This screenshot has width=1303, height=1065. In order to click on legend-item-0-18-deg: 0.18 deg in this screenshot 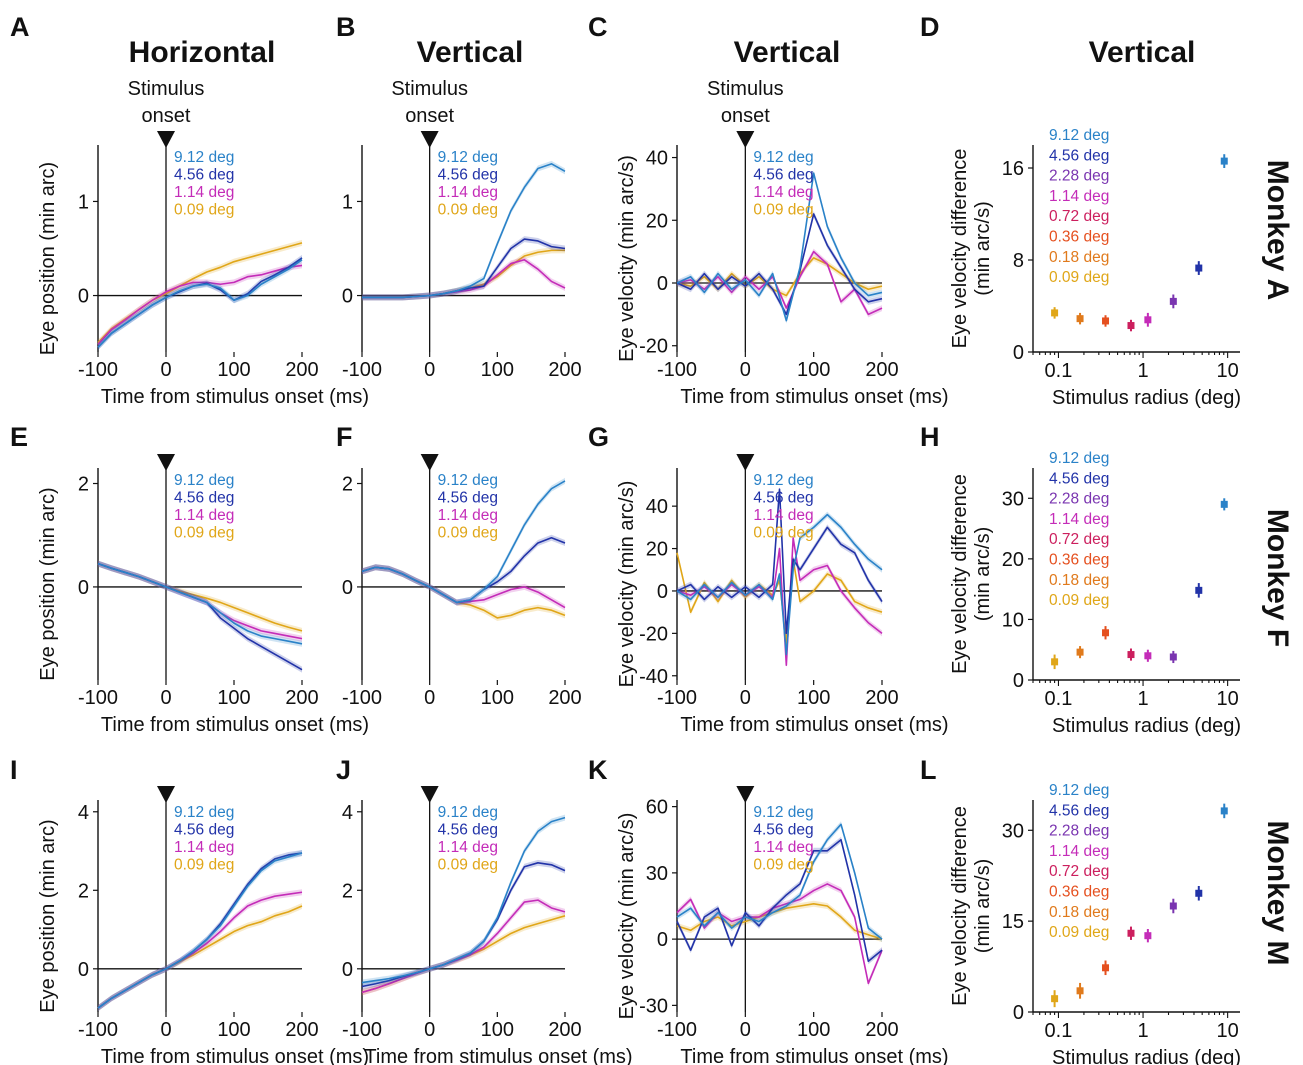, I will do `click(1079, 580)`.